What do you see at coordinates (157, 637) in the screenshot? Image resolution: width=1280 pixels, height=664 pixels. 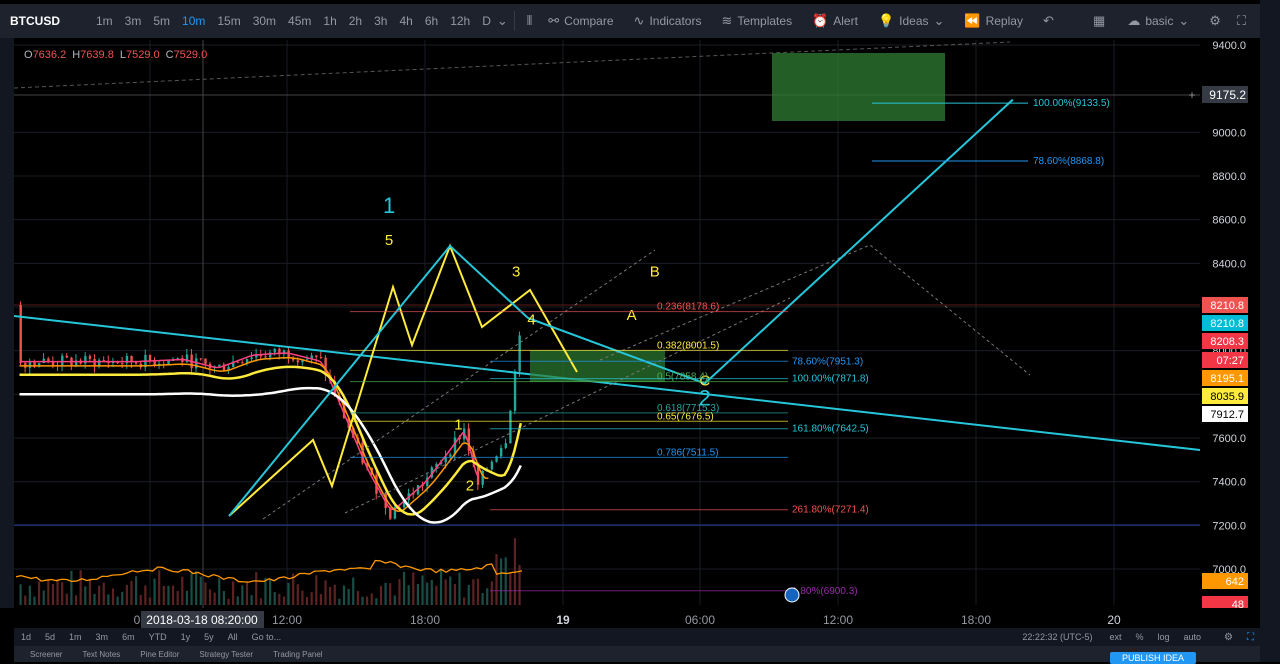 I see `range-ytd: YTD` at bounding box center [157, 637].